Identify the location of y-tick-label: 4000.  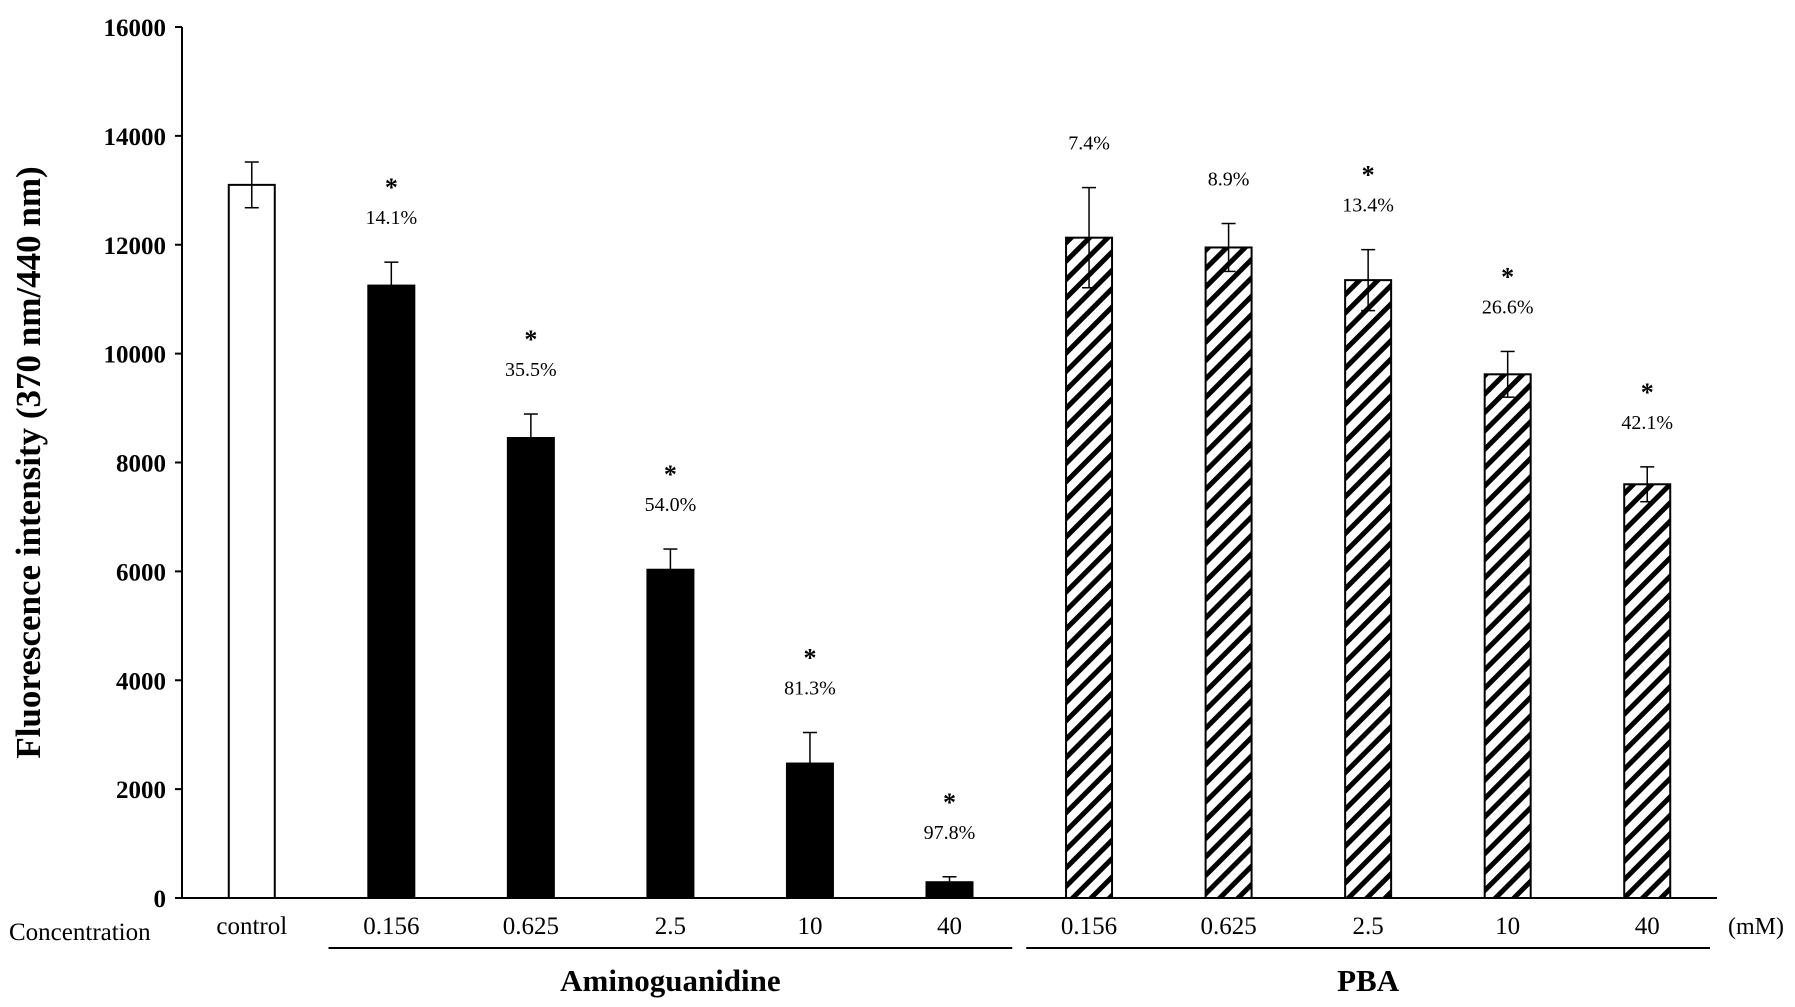
(141, 681).